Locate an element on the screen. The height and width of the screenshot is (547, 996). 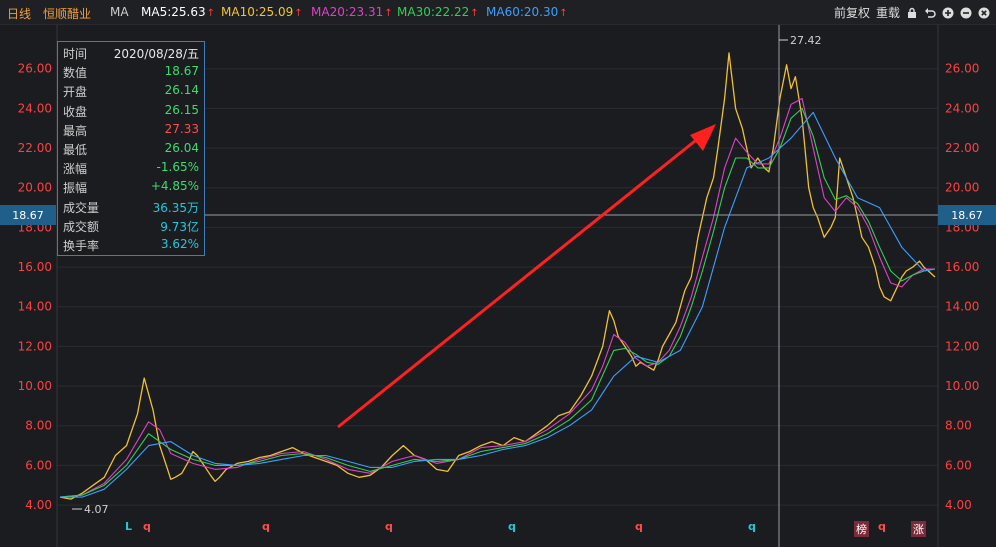
ma10-label: MA10:25.09↑ is located at coordinates (262, 12).